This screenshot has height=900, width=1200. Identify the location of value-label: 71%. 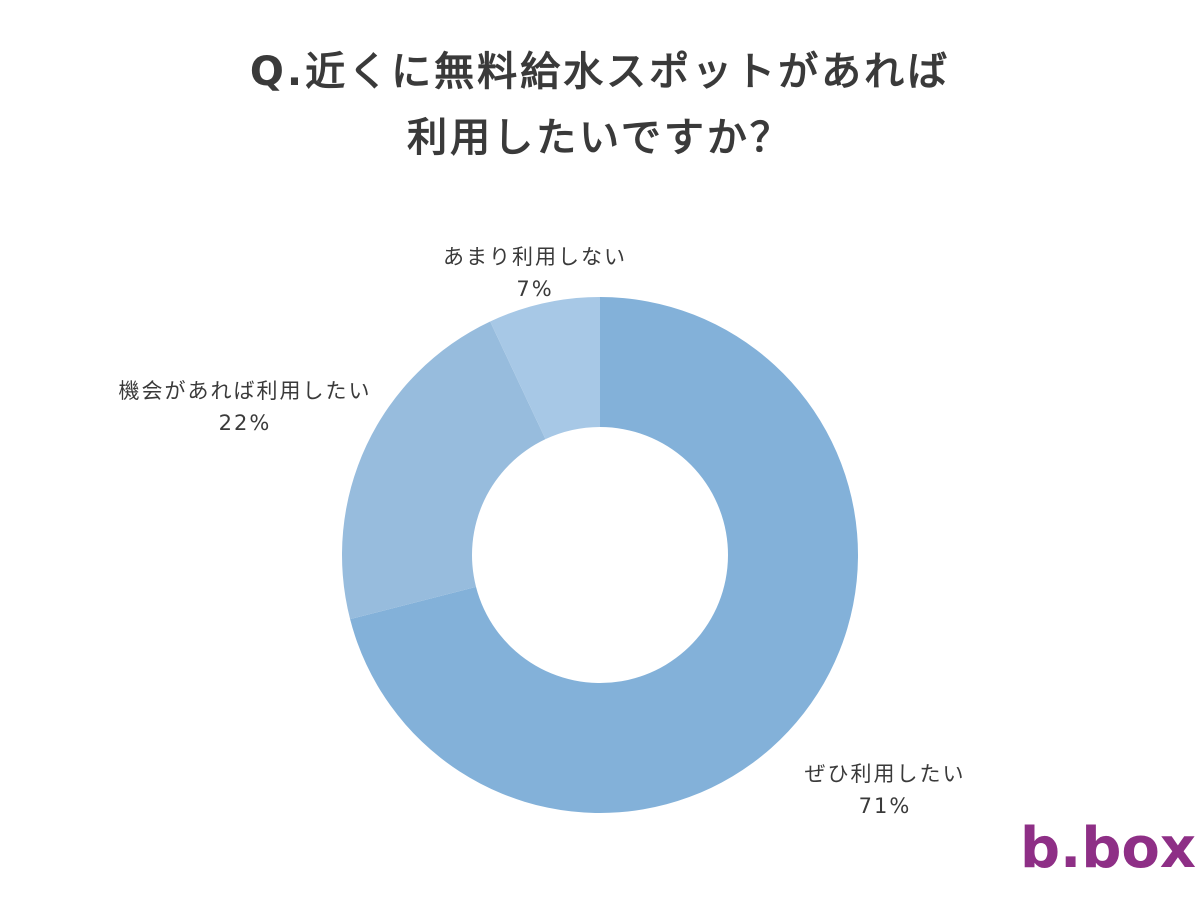
(885, 806).